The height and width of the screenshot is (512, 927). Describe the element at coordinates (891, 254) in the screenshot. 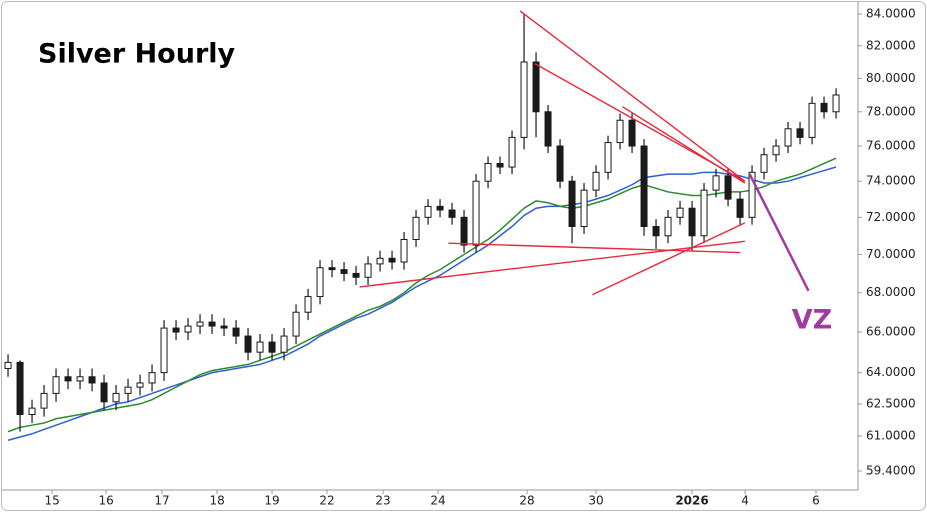

I see `y-tick-label: 70.0000` at that location.